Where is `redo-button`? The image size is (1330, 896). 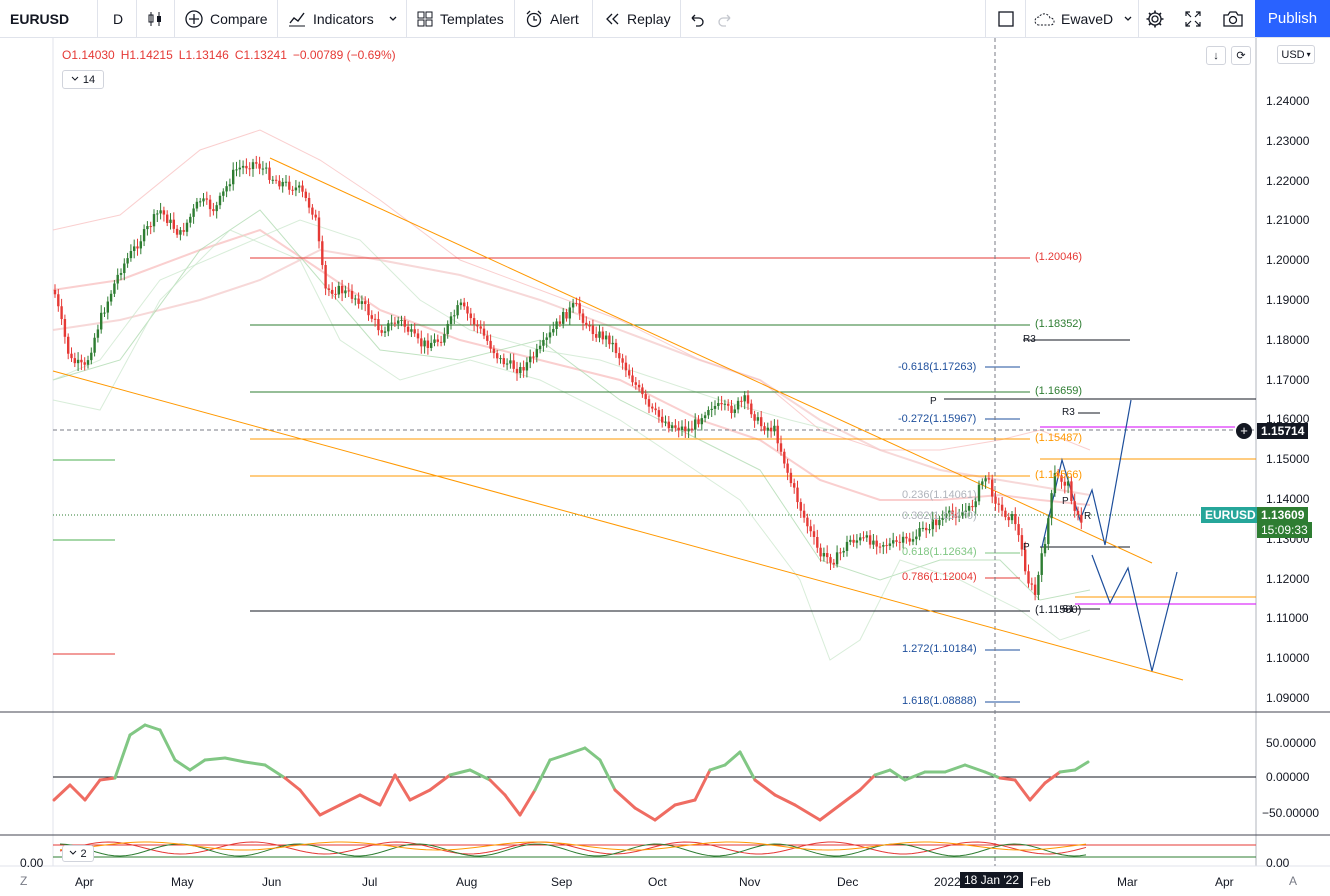
redo-button is located at coordinates (725, 18).